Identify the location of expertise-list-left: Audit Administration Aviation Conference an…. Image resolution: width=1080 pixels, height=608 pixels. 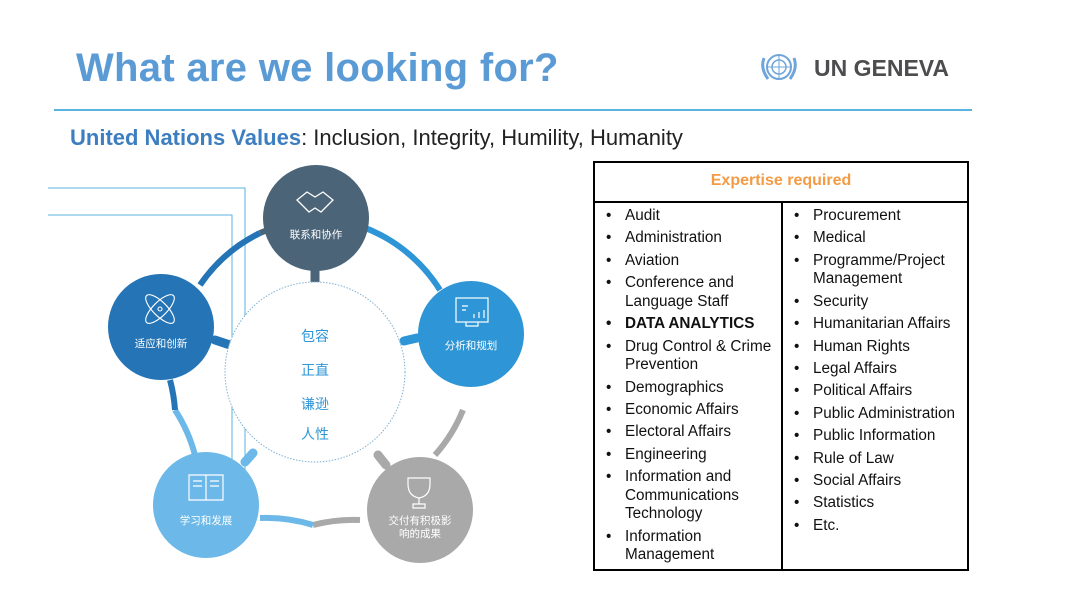
(693, 386).